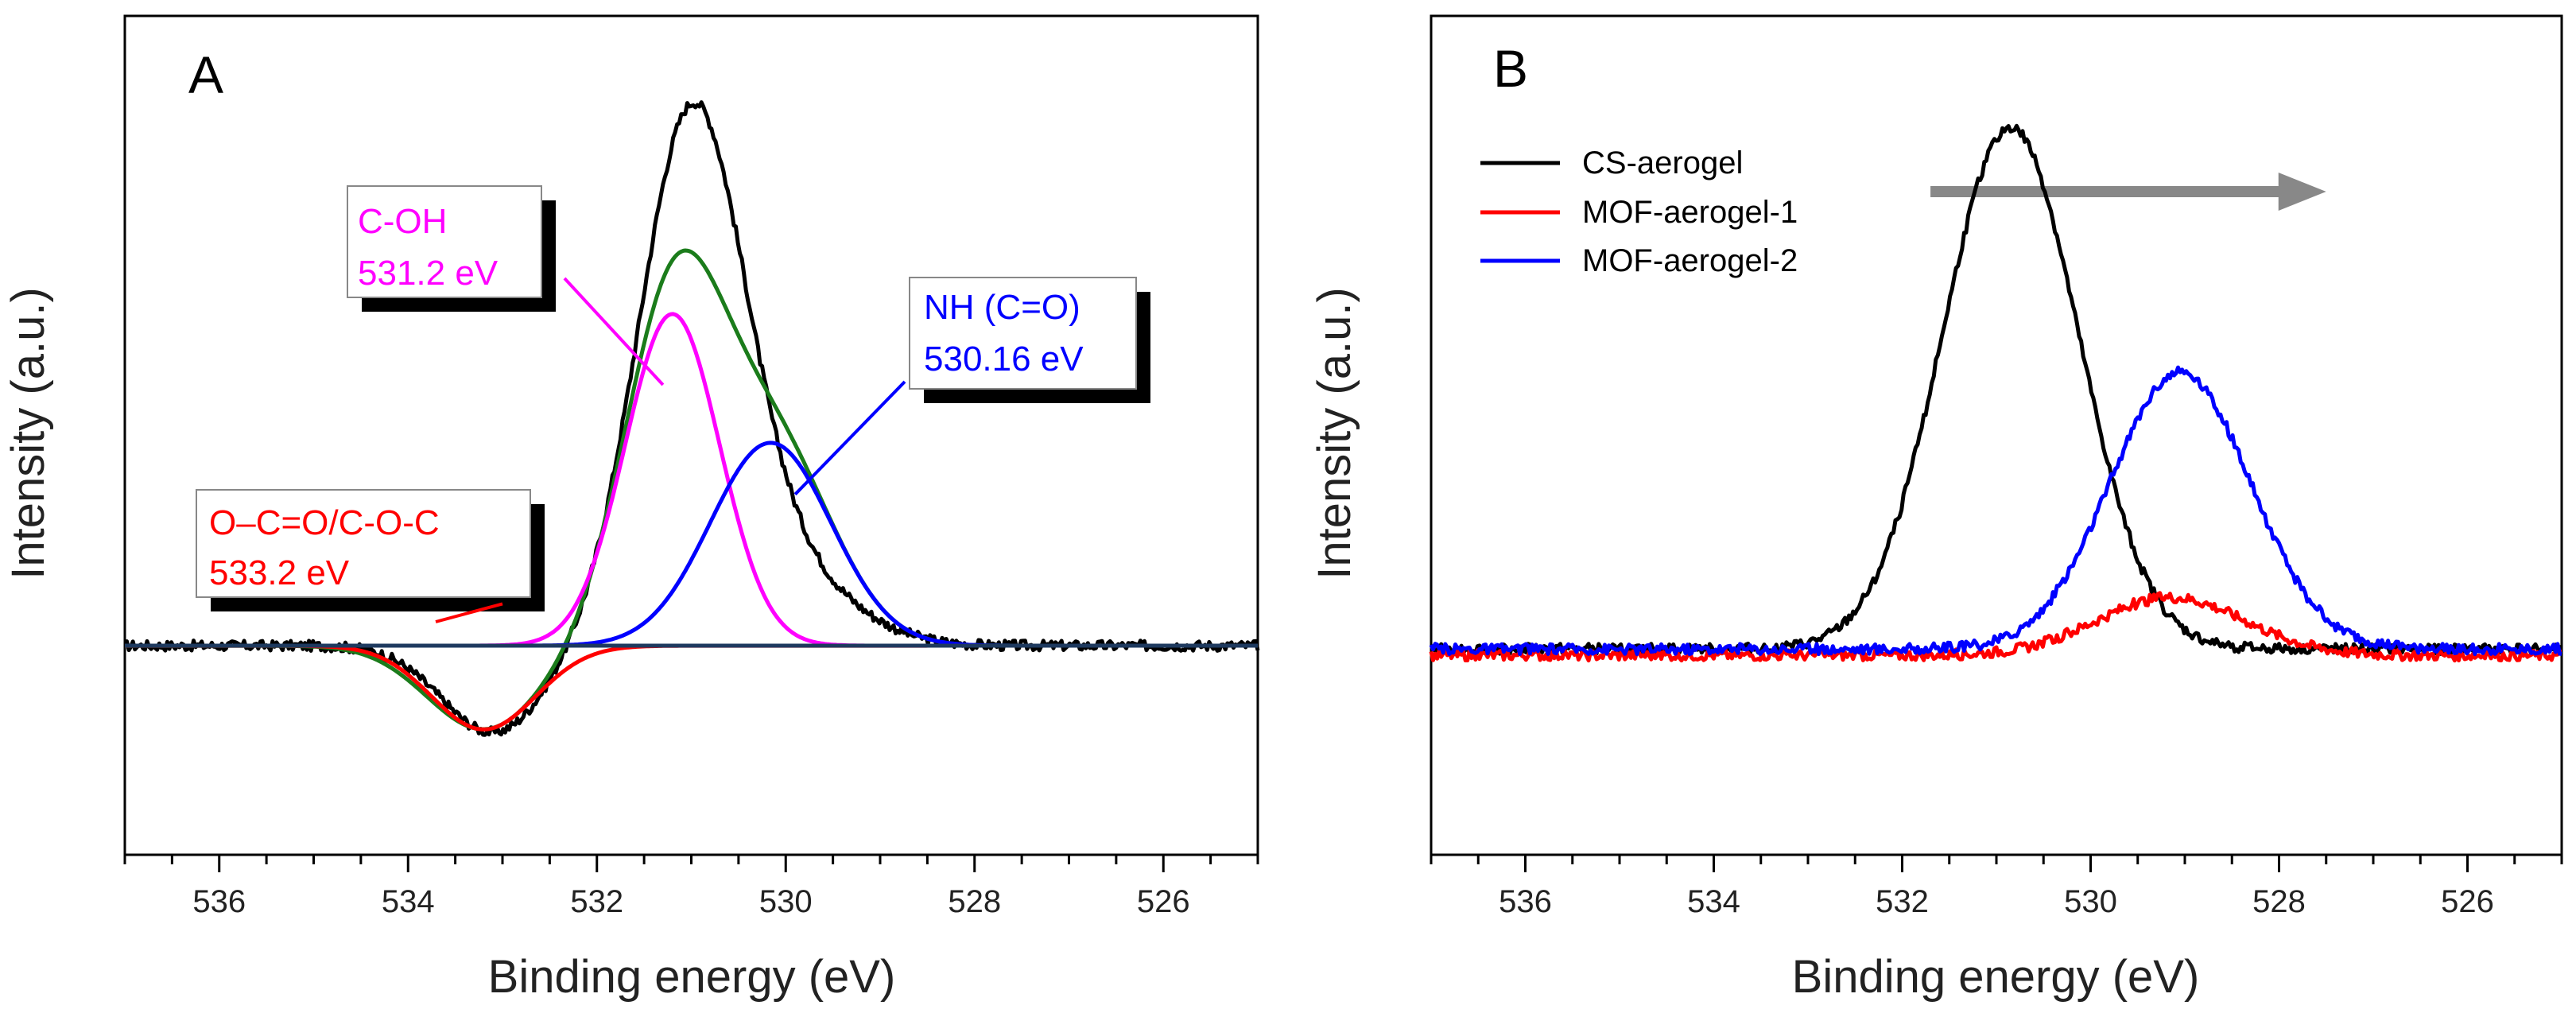 The height and width of the screenshot is (1017, 2576). What do you see at coordinates (1002, 307) in the screenshot?
I see `annotation-nh-label: NH (C=O)` at bounding box center [1002, 307].